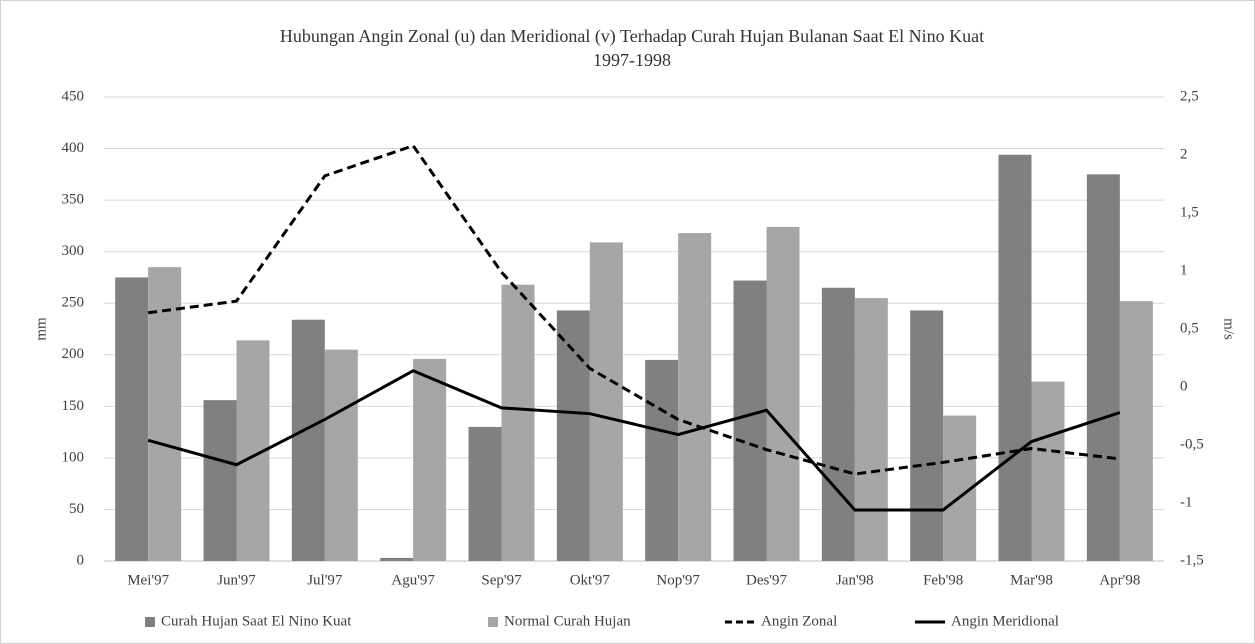  Describe the element at coordinates (1192, 560) in the screenshot. I see `y2-tick-label: -1,5` at that location.